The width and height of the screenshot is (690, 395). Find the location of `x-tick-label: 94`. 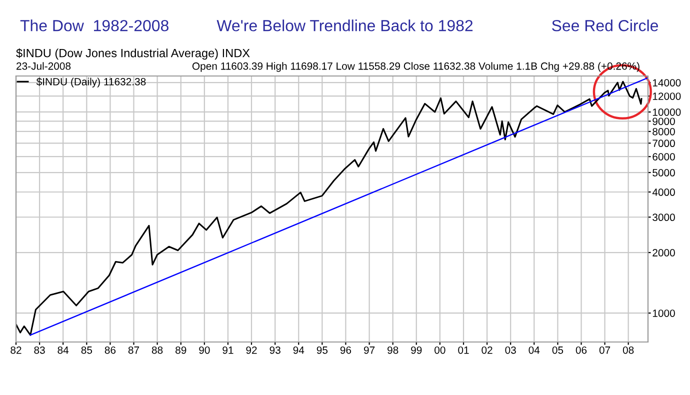

x-tick-label: 94 is located at coordinates (298, 350).